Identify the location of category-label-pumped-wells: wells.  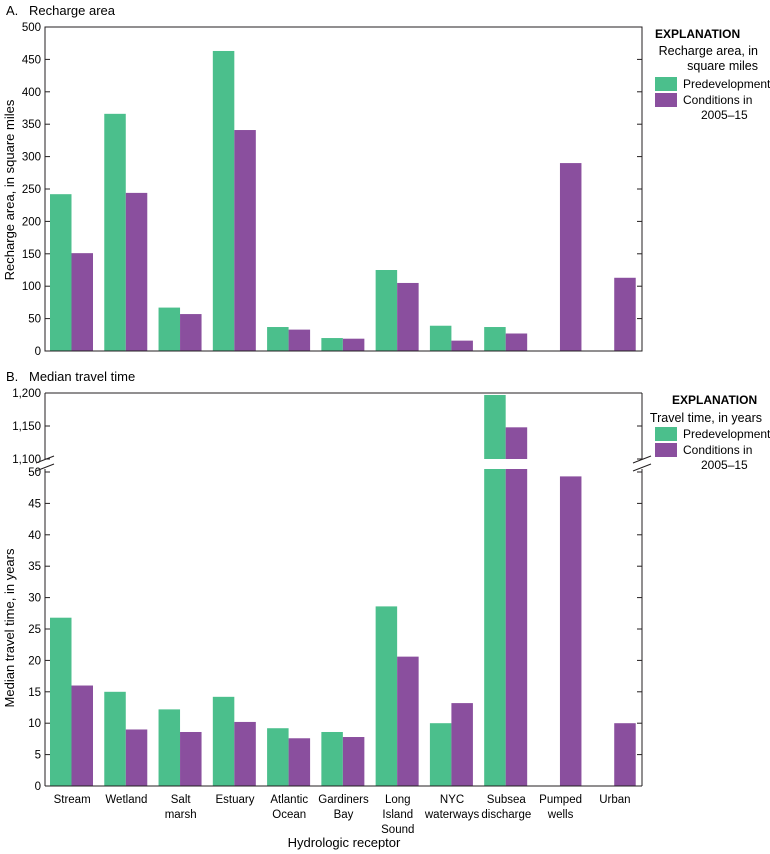
(560, 815).